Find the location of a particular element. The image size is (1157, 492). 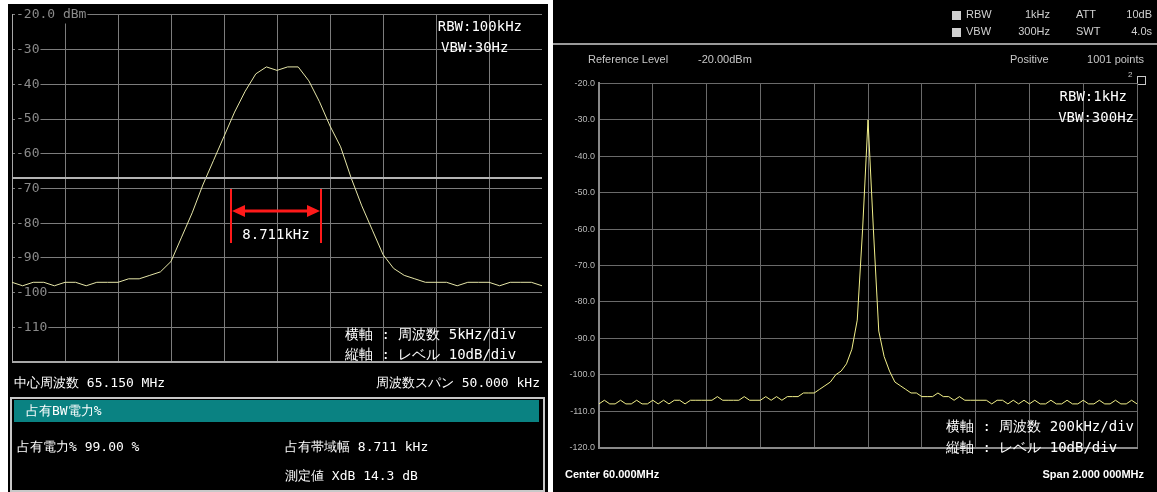

text: 4.0s is located at coordinates (1141, 32).